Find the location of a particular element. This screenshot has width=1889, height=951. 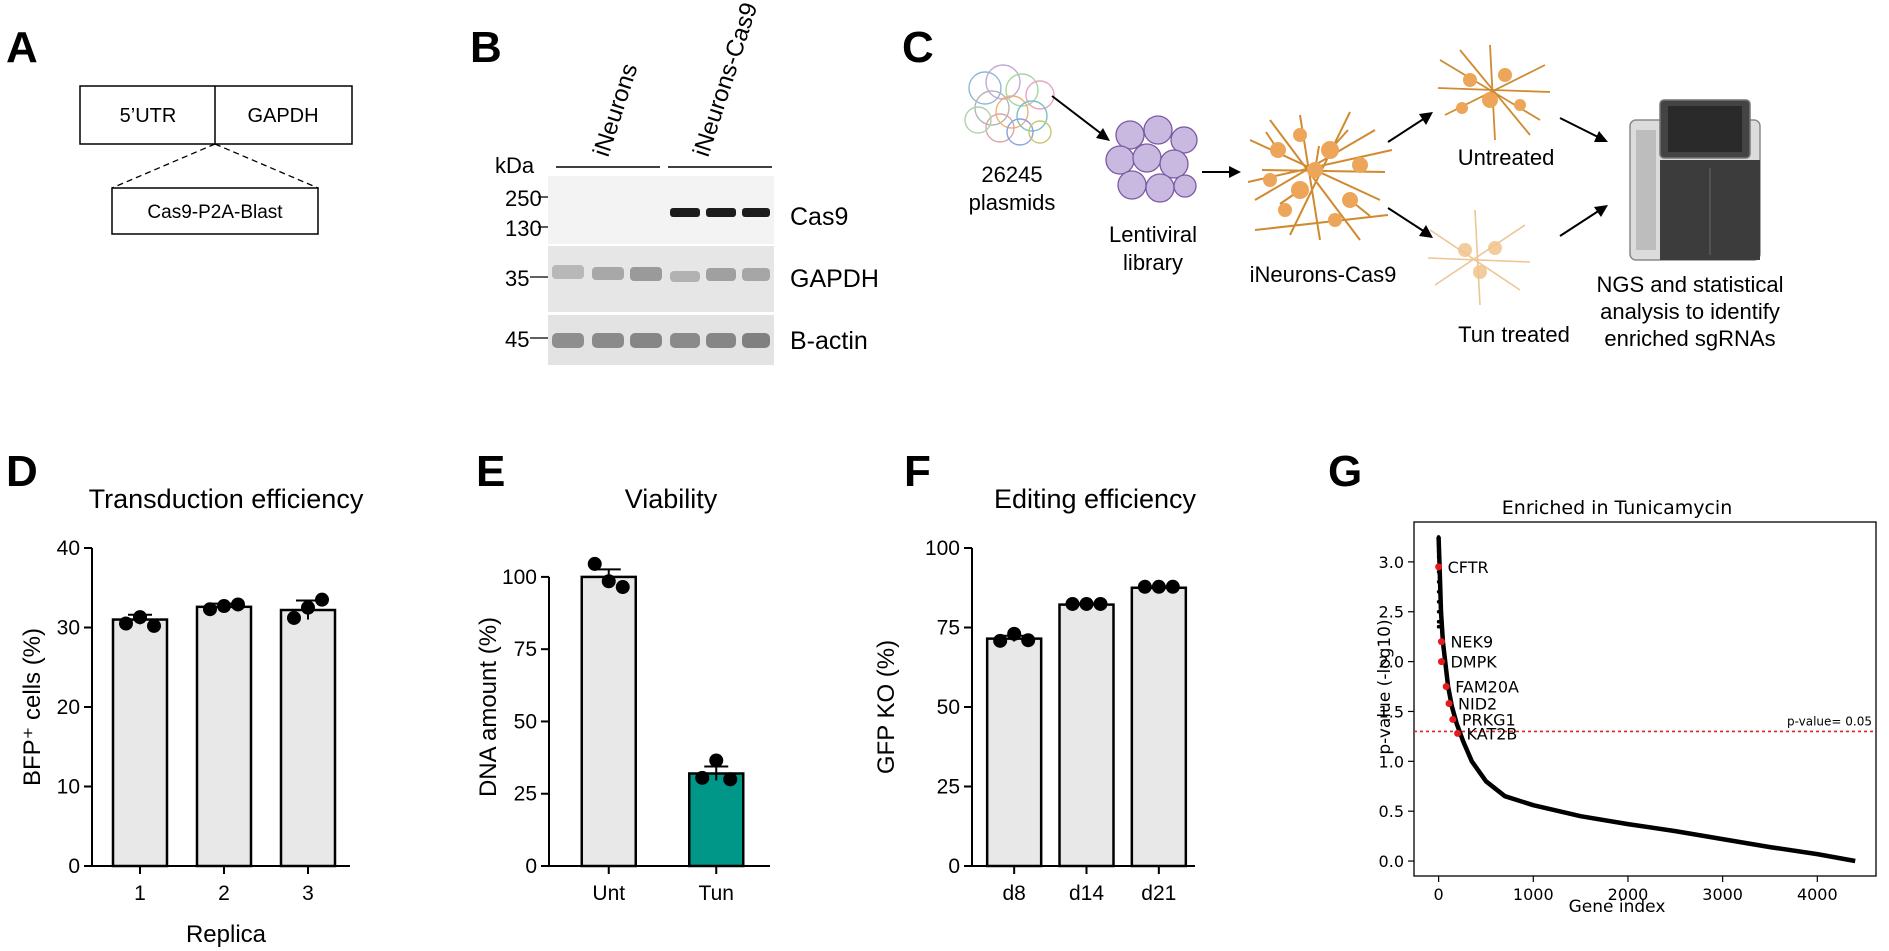

marker-130: 130 is located at coordinates (523, 228).